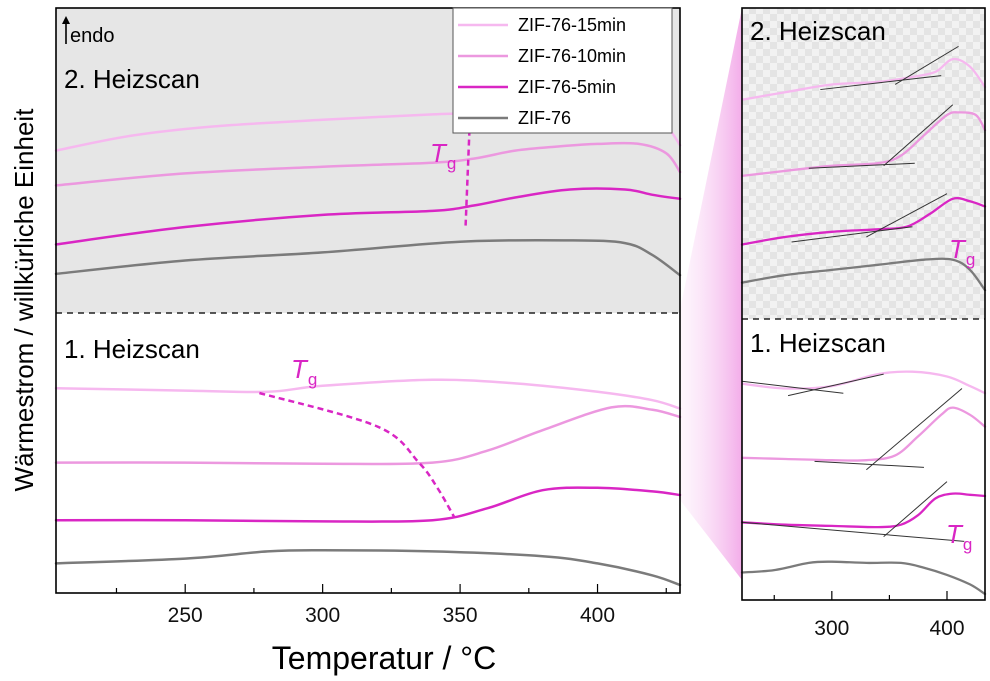 This screenshot has height=681, width=990. Describe the element at coordinates (869, 615) in the screenshot. I see `inset-x-axis: 300 400` at that location.